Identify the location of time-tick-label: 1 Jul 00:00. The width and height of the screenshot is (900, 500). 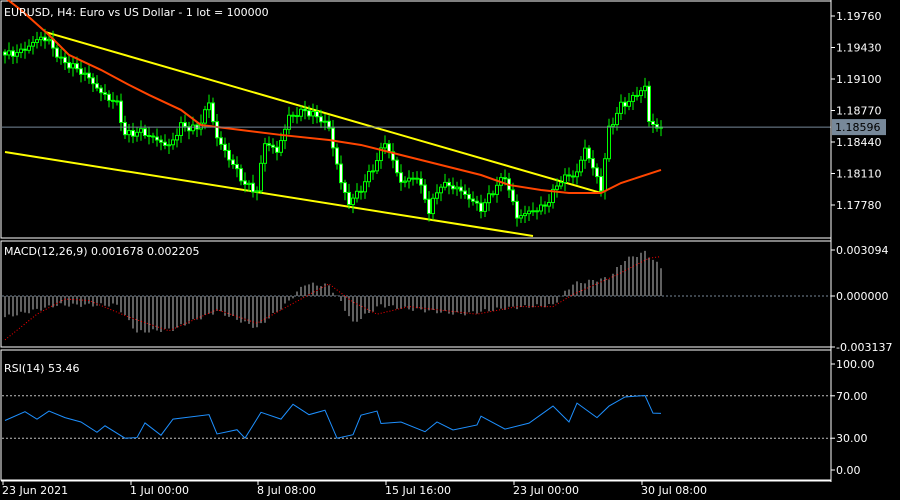
(159, 490).